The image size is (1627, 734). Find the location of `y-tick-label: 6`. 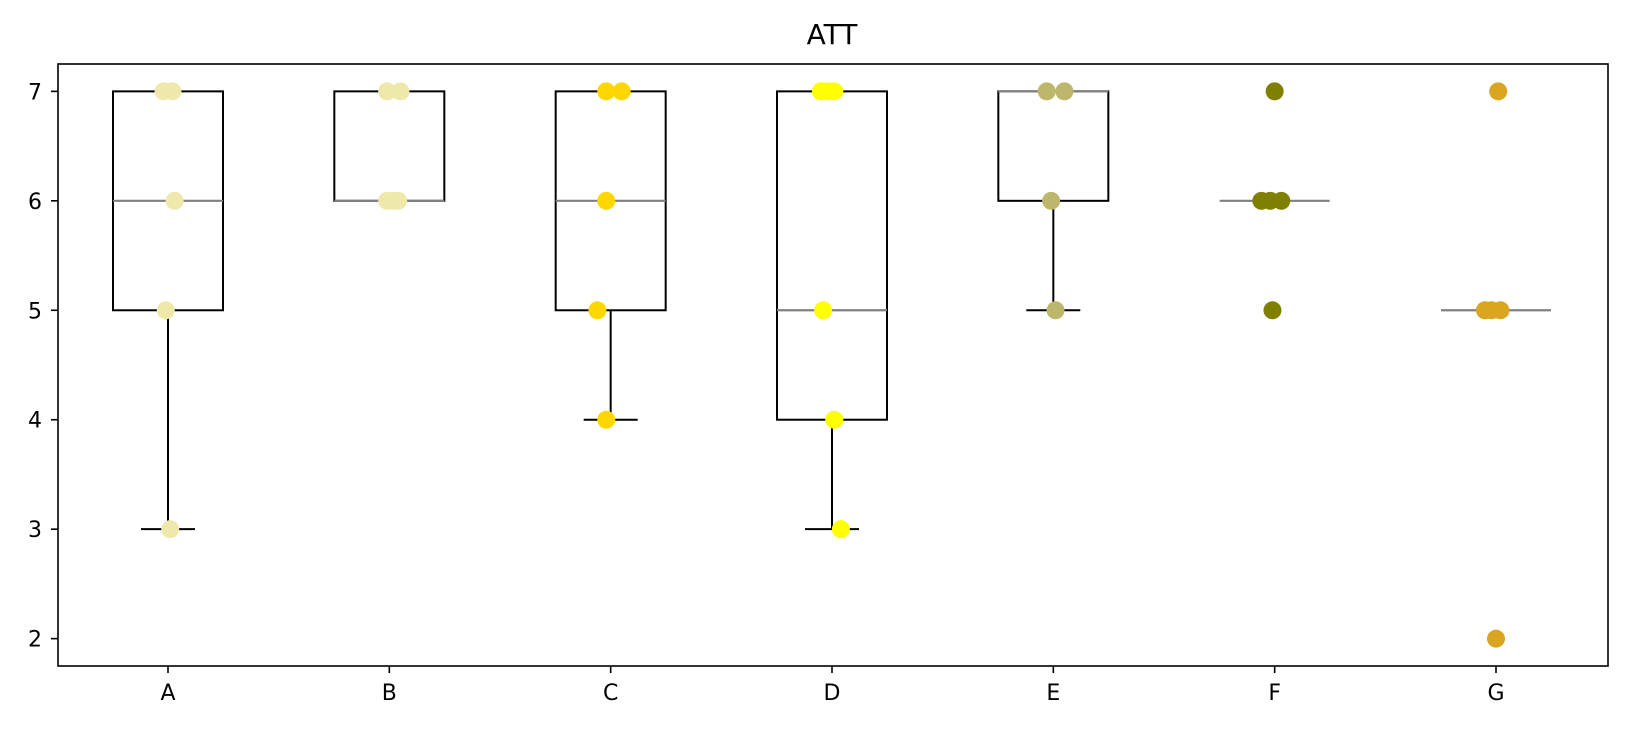

y-tick-label: 6 is located at coordinates (35, 202).